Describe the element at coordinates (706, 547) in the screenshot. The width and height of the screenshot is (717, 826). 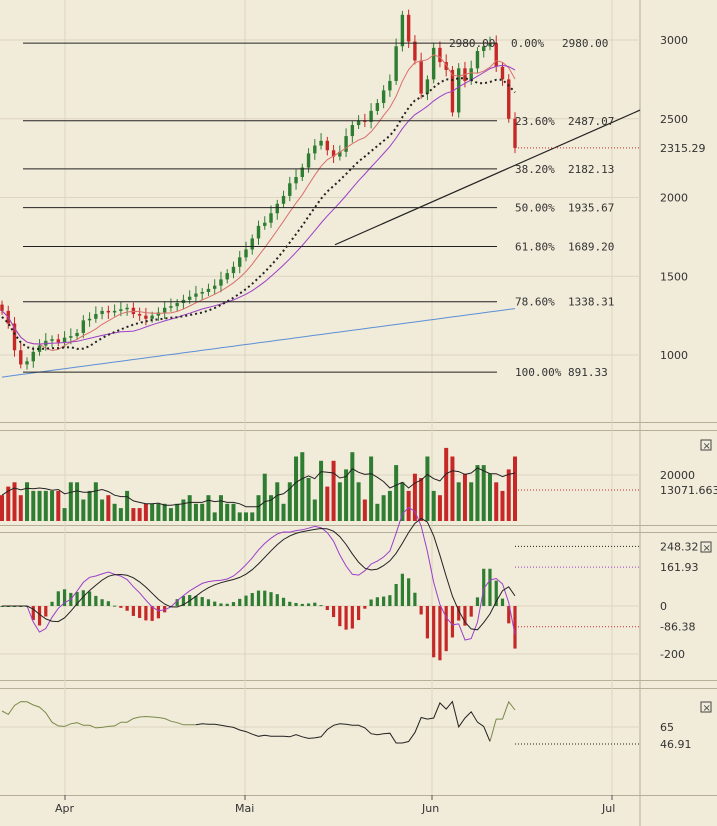
I see `macd-close-button: ×` at that location.